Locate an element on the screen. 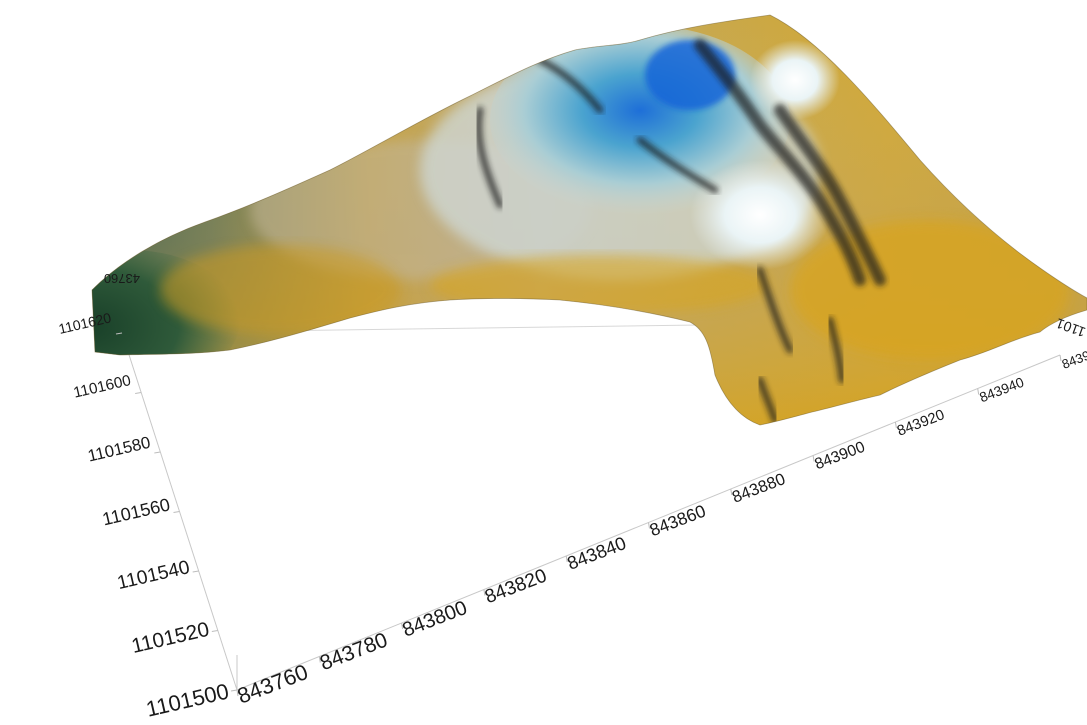 The width and height of the screenshot is (1087, 725). y-tick-label: 1101520 is located at coordinates (170, 638).